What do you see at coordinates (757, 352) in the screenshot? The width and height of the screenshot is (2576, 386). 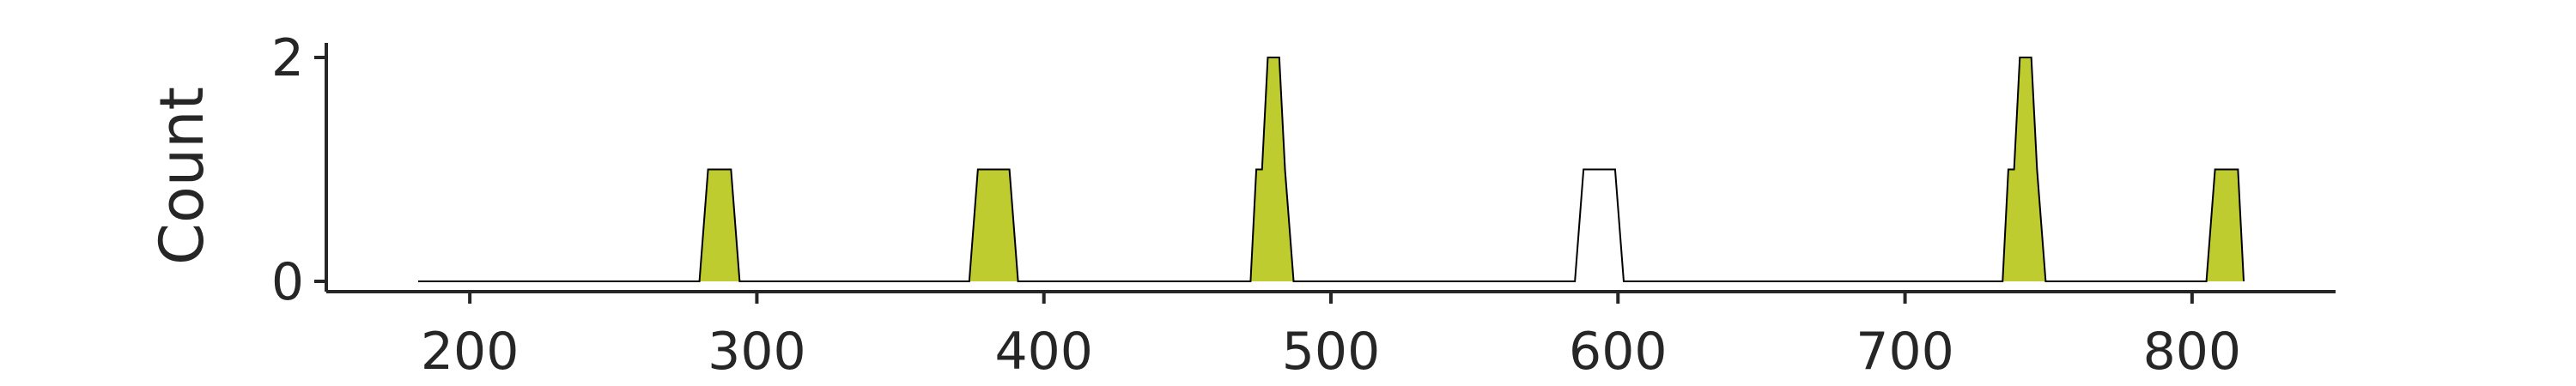 I see `x-tick-label: 300` at bounding box center [757, 352].